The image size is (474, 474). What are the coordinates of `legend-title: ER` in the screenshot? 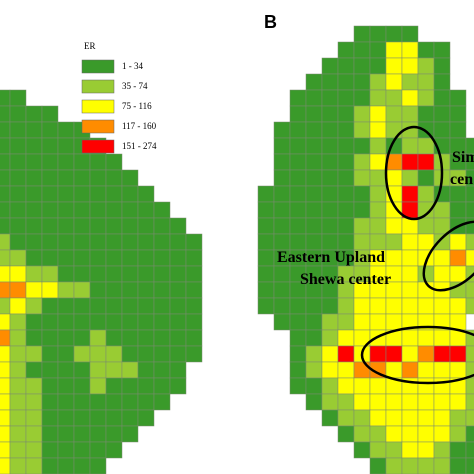 It's located at (90, 46).